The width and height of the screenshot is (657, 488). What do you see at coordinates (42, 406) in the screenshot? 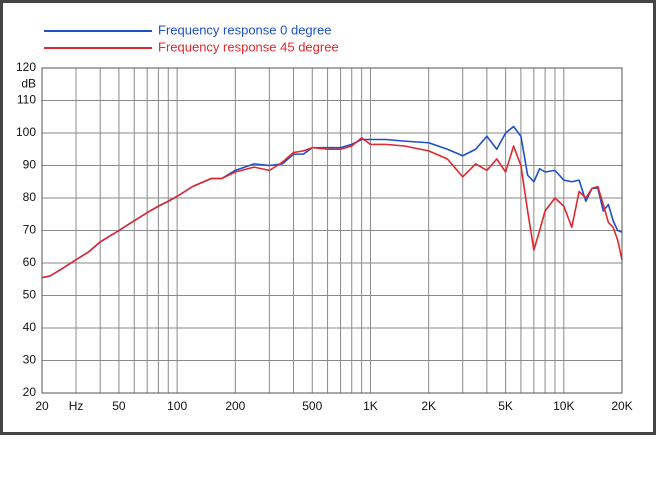
I see `x-tick-label: 20` at bounding box center [42, 406].